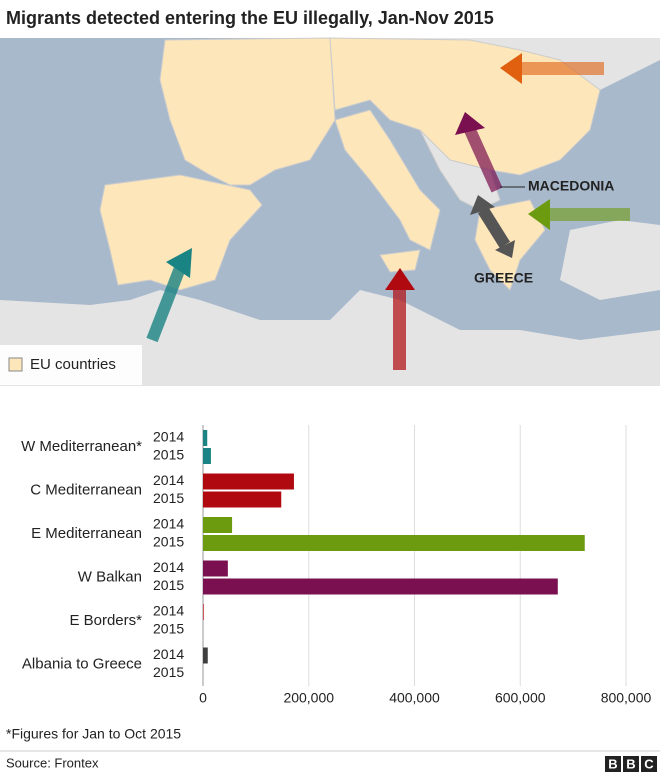  What do you see at coordinates (82, 663) in the screenshot?
I see `category-label: Albania to Greece` at bounding box center [82, 663].